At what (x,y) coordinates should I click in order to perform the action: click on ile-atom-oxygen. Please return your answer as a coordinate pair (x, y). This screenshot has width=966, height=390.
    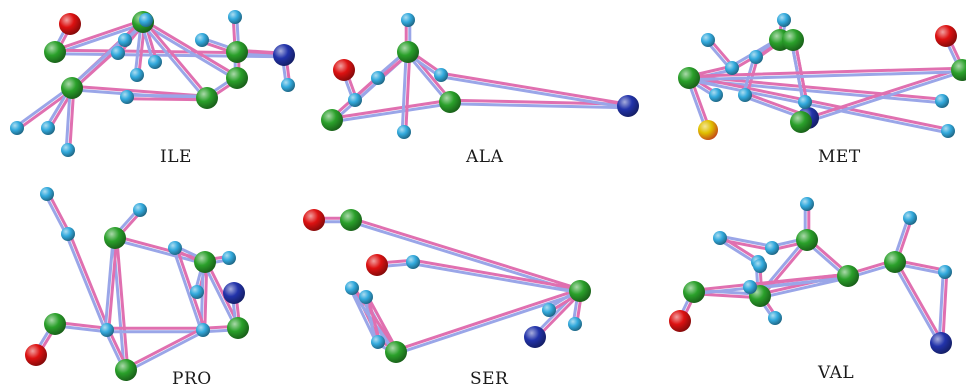
    Looking at the image, I should click on (70, 24).